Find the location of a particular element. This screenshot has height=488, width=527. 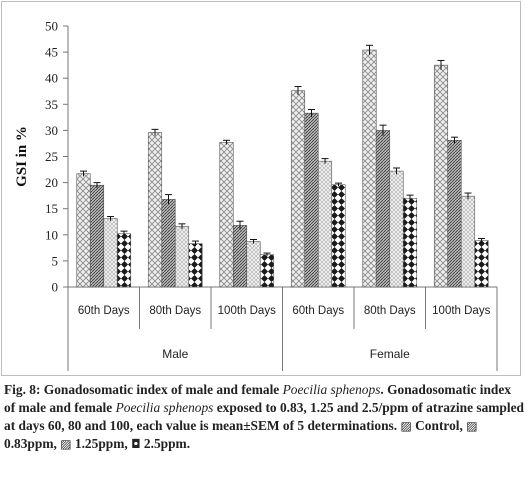

legend-control-icon: ▨ is located at coordinates (406, 426).